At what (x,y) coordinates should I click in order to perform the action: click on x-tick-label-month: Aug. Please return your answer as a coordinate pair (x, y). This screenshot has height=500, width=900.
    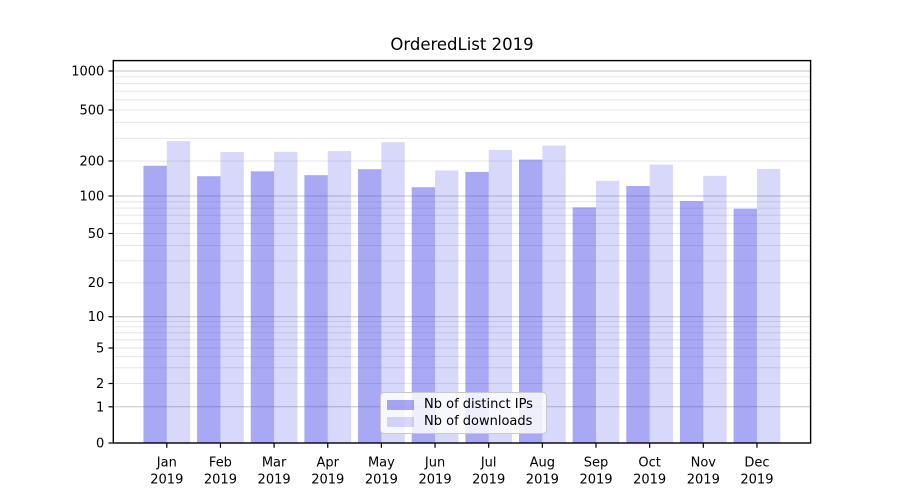
    Looking at the image, I should click on (542, 463).